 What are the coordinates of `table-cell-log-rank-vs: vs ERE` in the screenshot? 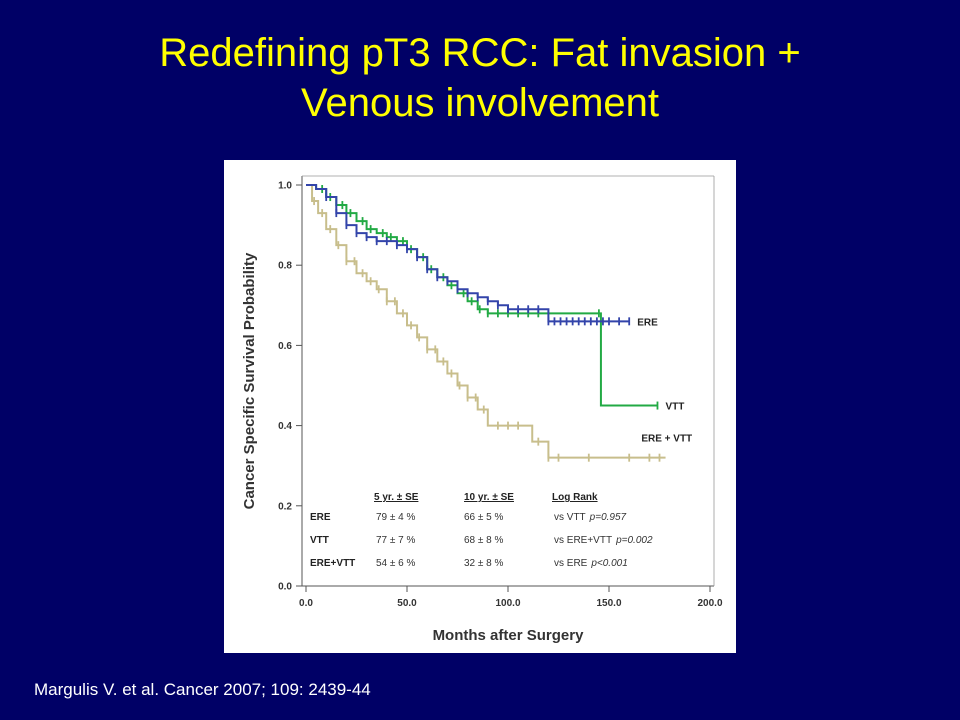 It's located at (571, 563).